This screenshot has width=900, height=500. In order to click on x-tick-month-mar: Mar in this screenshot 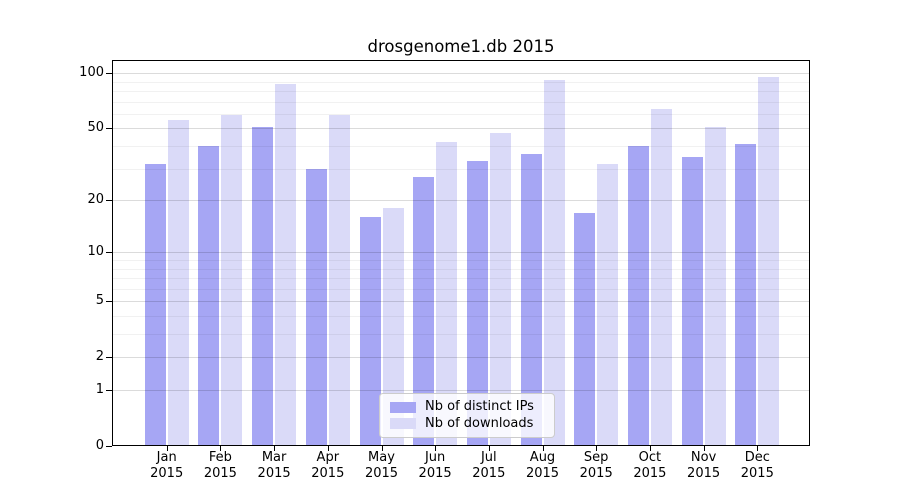, I will do `click(274, 457)`.